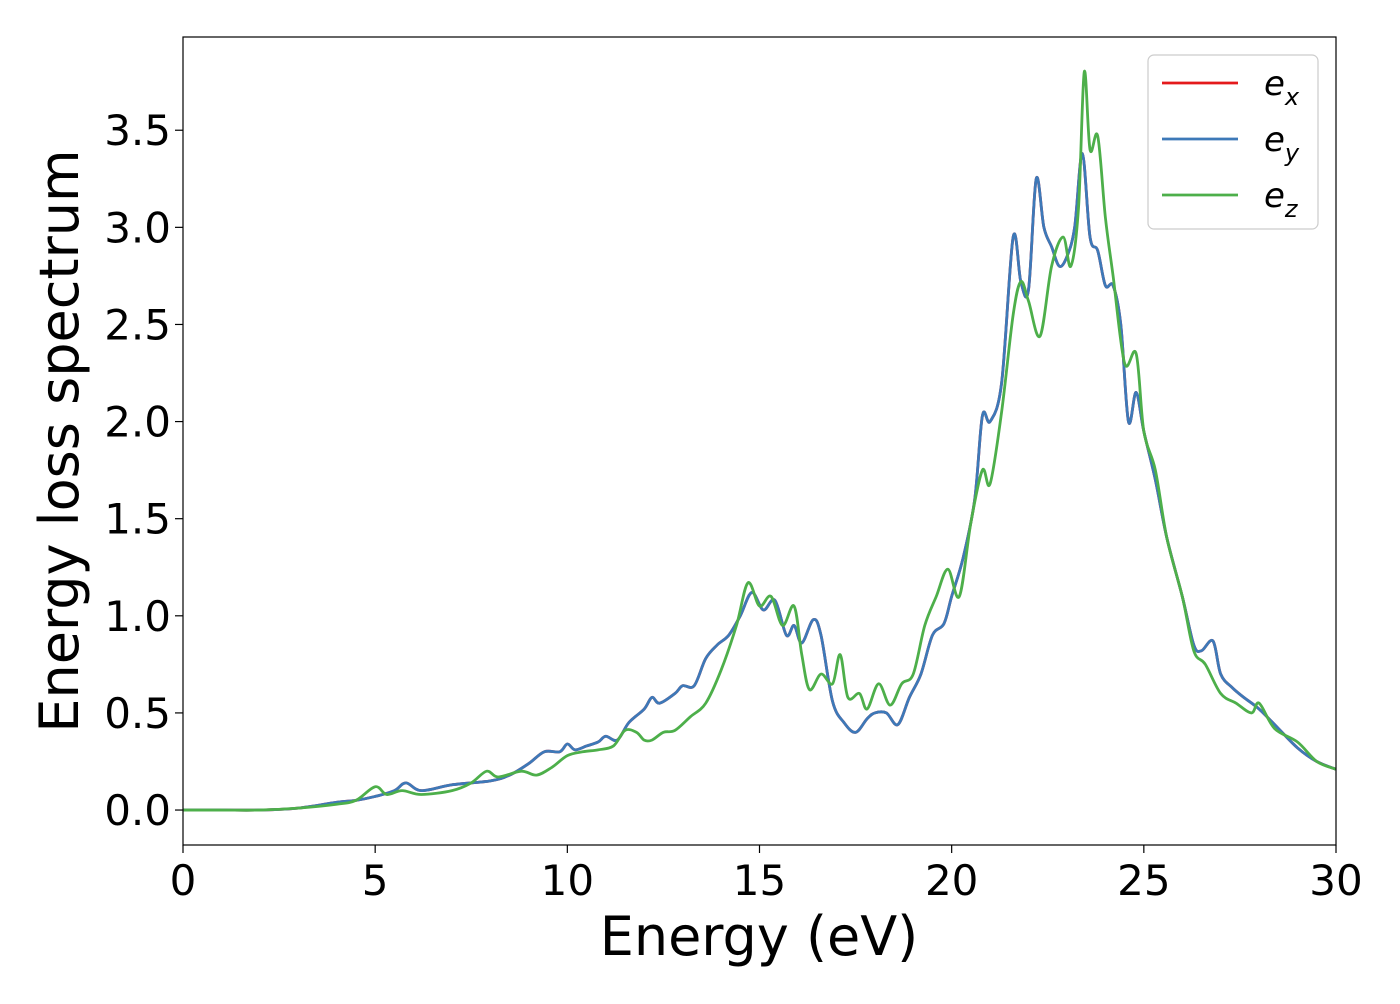 This screenshot has width=1400, height=1004. I want to click on x-tick-label: 5, so click(375, 880).